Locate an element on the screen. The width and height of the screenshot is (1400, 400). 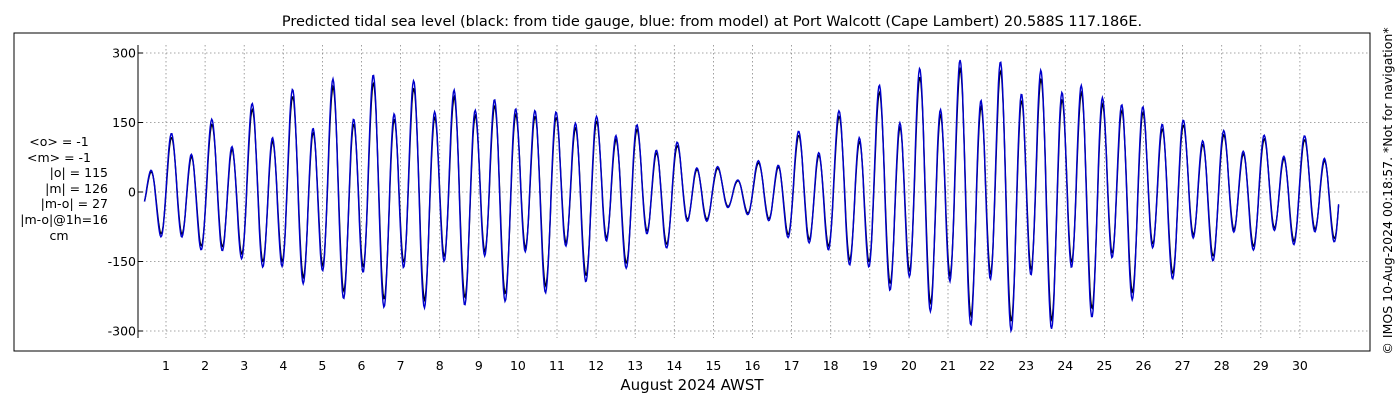
stat-unit: cm is located at coordinates (59, 235).